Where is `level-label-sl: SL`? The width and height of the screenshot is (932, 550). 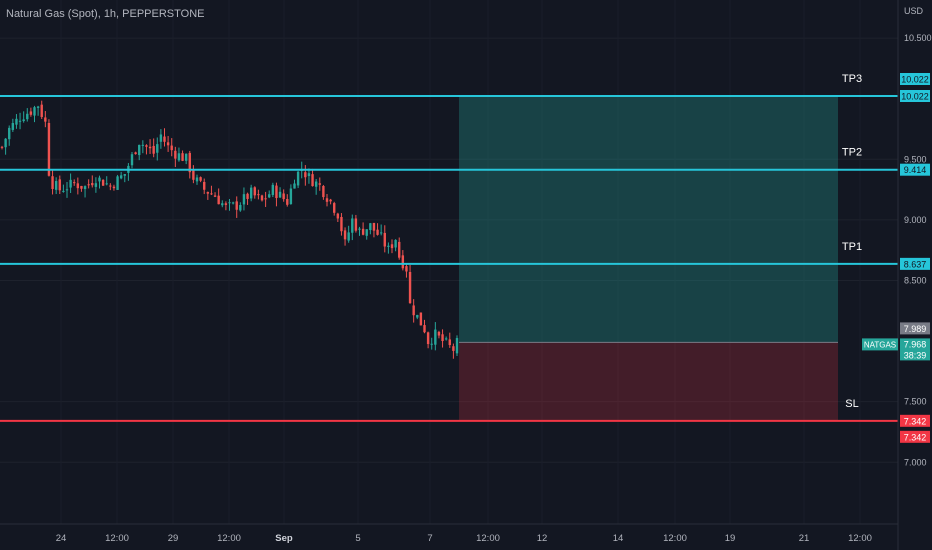
level-label-sl: SL is located at coordinates (851, 404).